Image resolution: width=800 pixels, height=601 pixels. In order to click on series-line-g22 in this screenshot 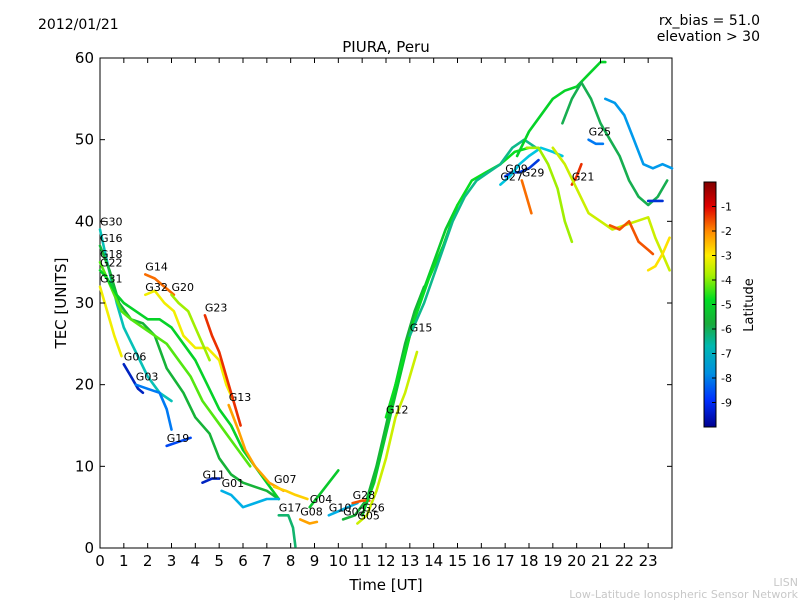, I will do `click(189, 385)`.